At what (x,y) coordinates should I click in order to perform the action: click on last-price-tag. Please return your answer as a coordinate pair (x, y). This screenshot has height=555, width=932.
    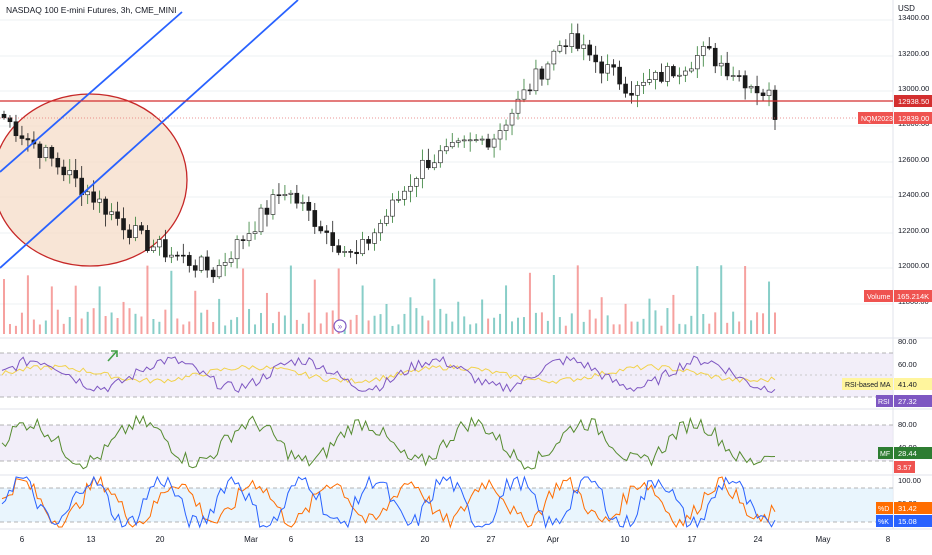
    Looking at the image, I should click on (913, 118).